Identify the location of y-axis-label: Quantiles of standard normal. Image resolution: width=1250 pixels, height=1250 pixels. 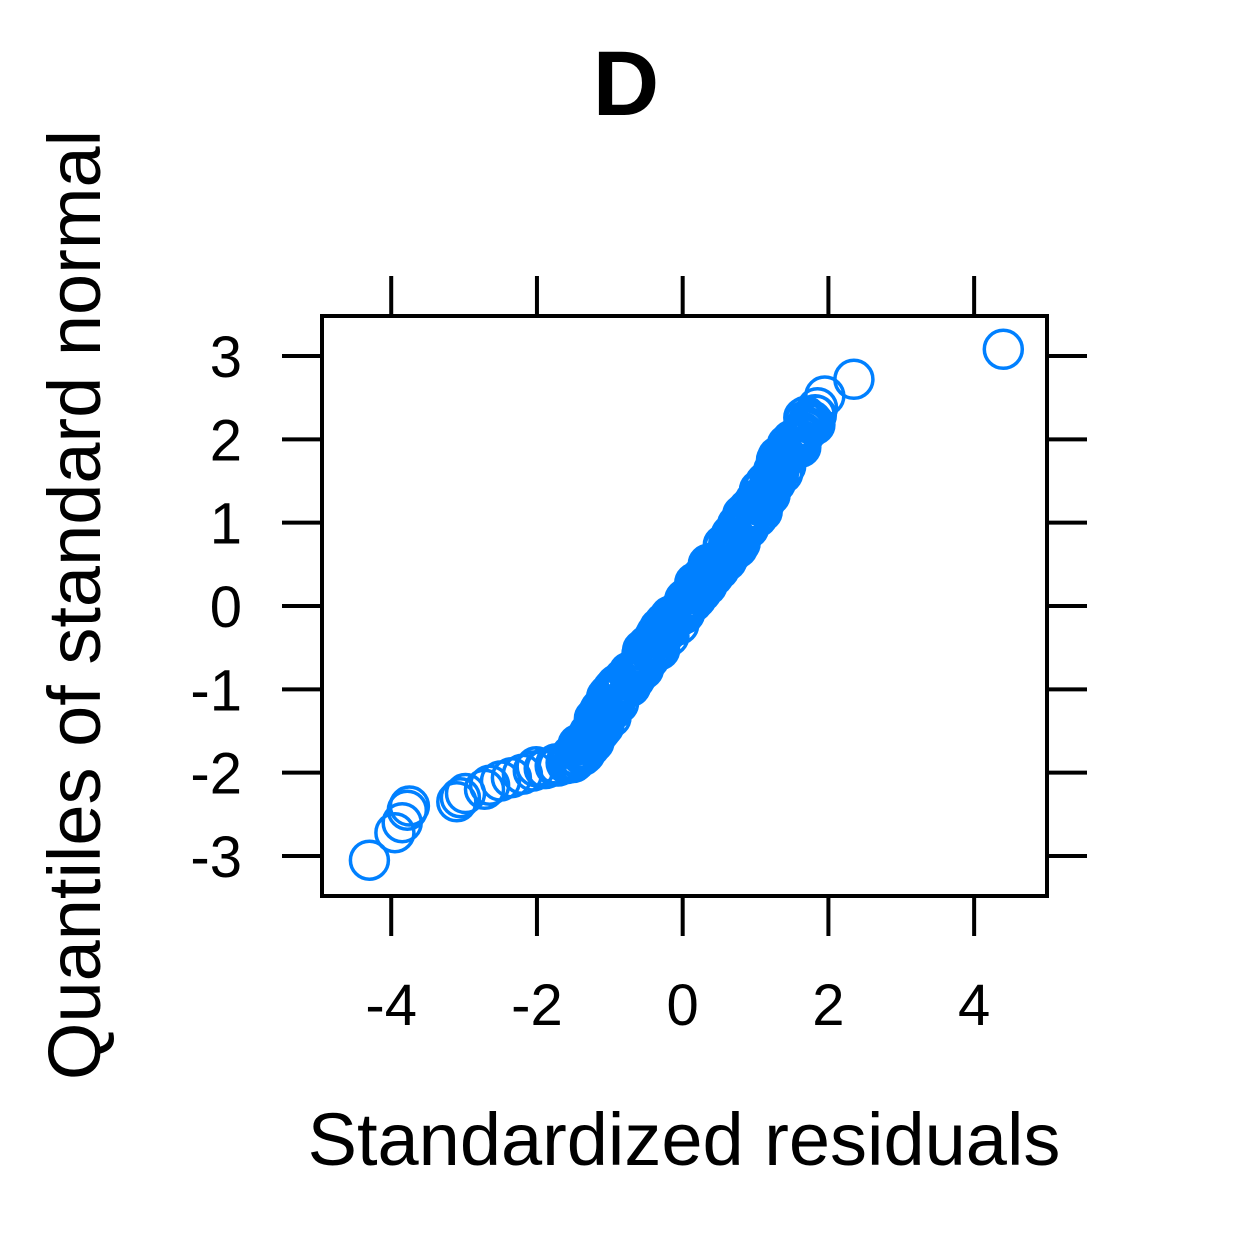
(74, 605).